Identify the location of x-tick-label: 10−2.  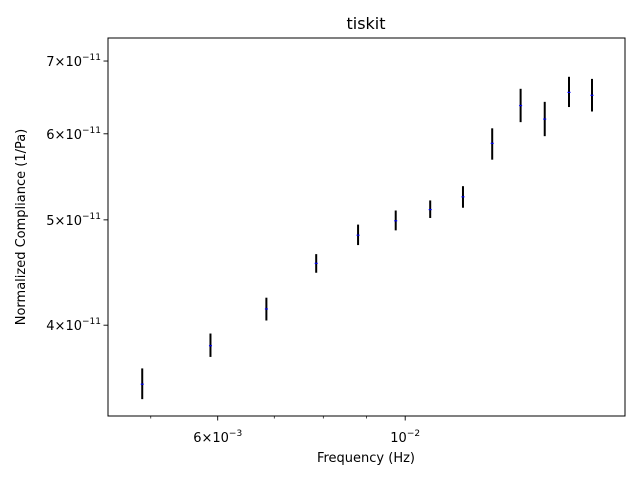
(405, 437).